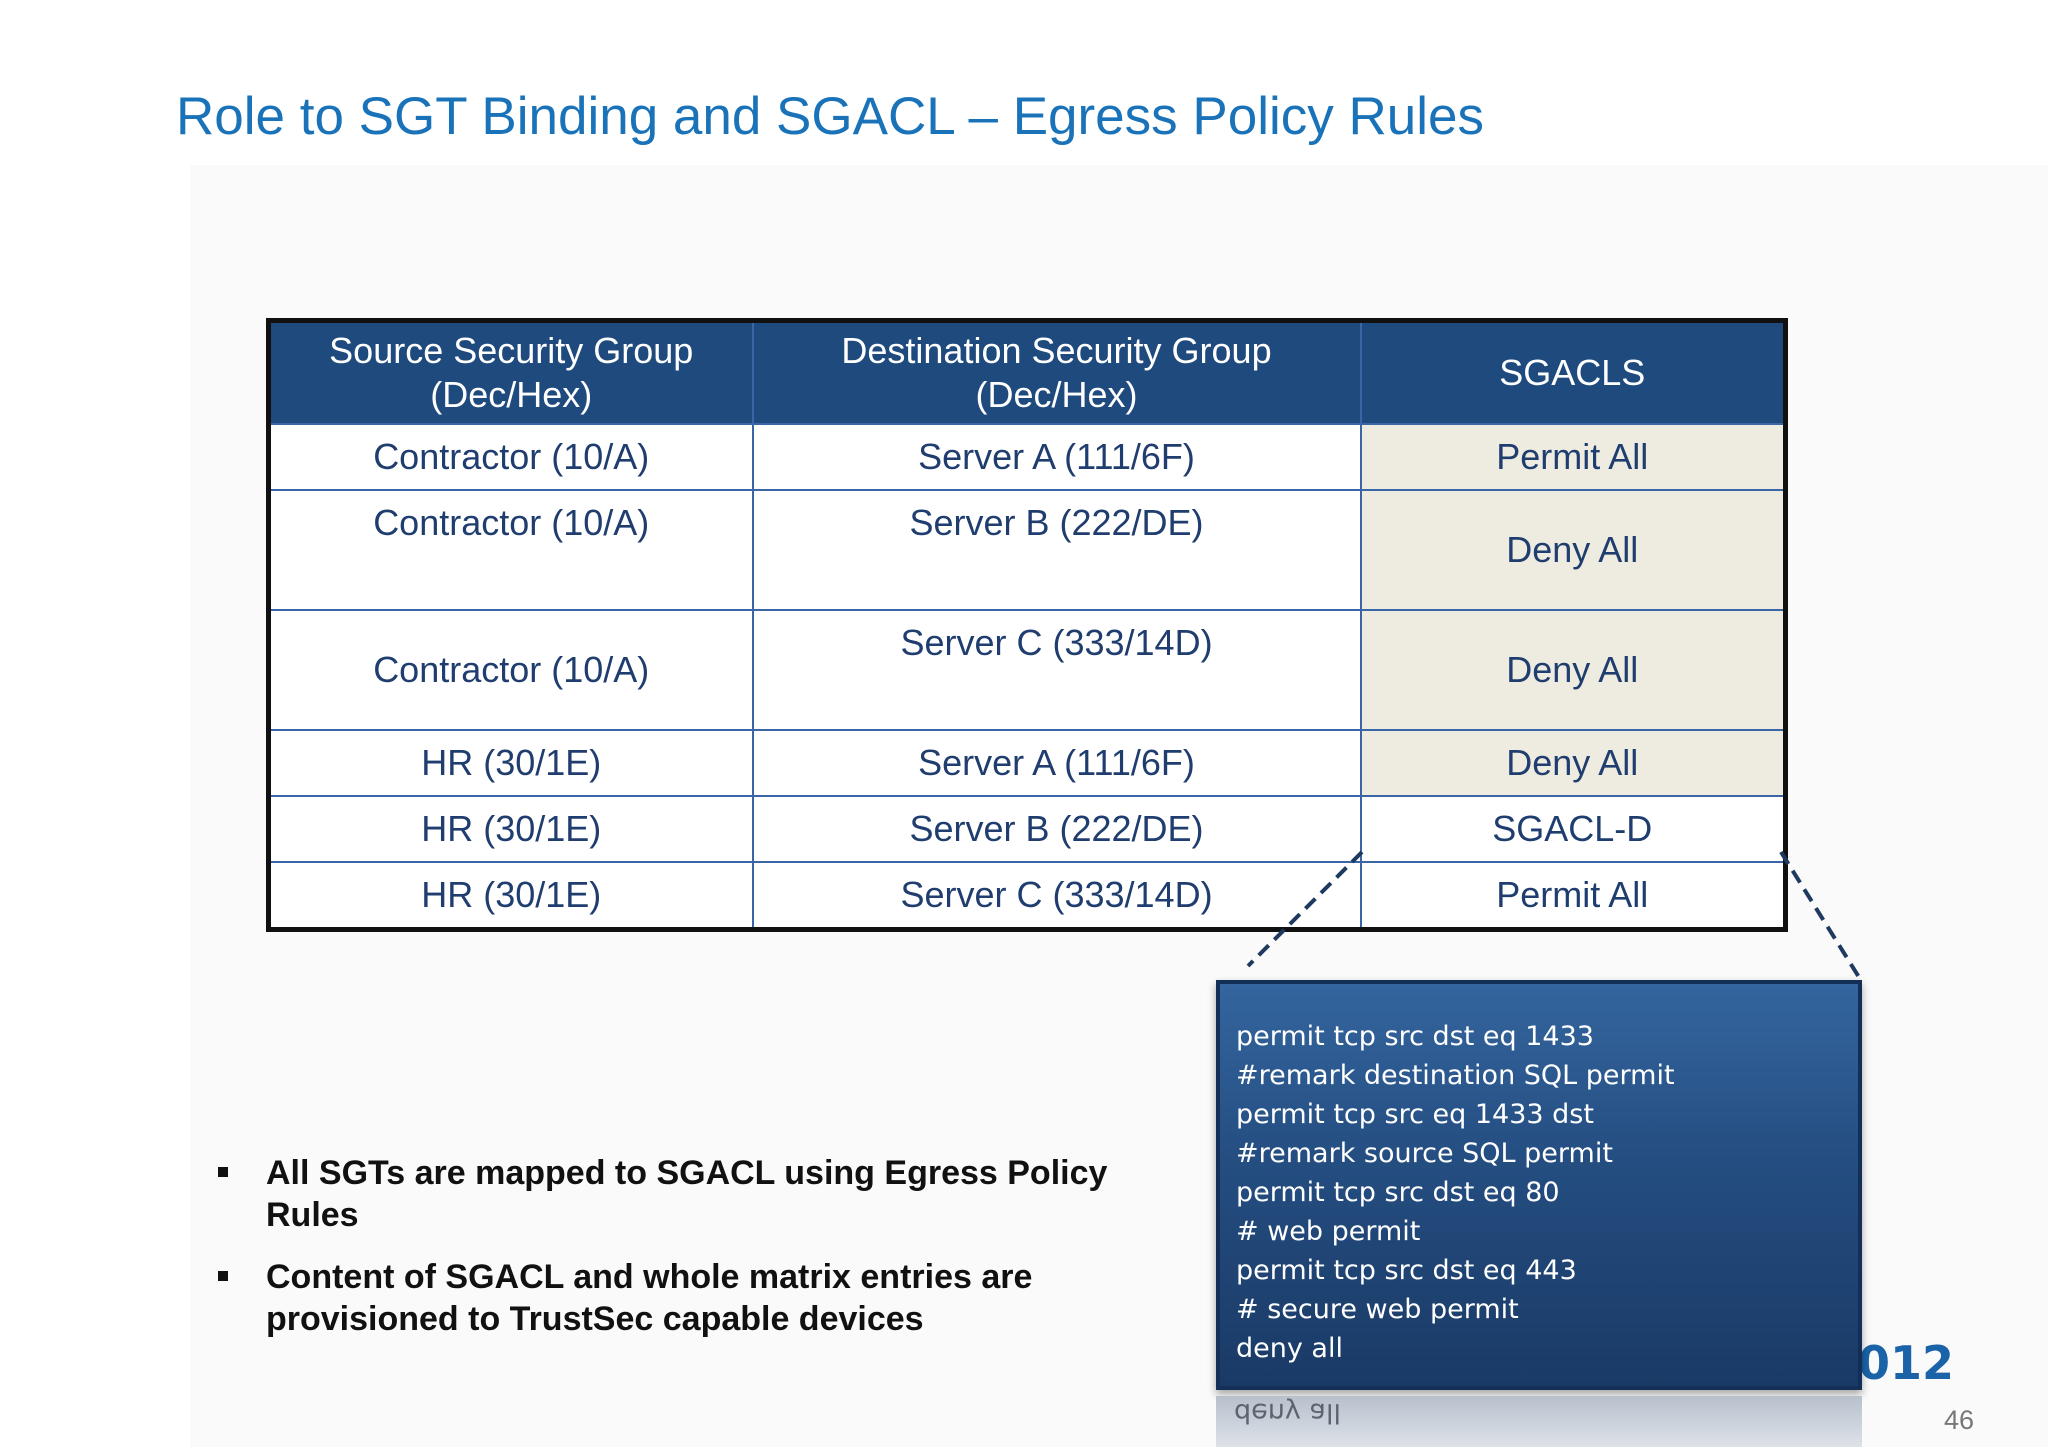  I want to click on header-source-security-group: Source Security Group (Dec/Hex), so click(510, 372).